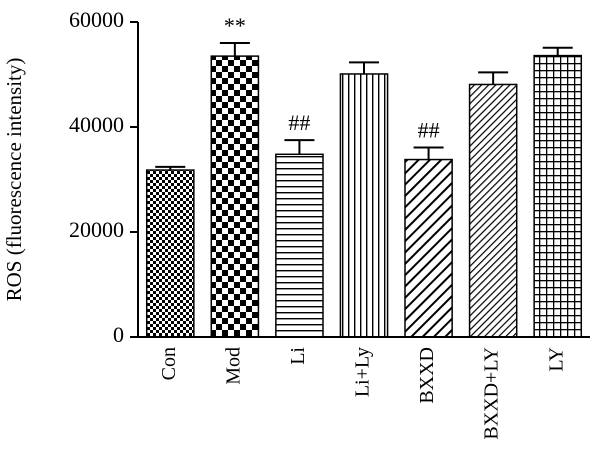  I want to click on y-tick-label: 40000, so click(96, 124).